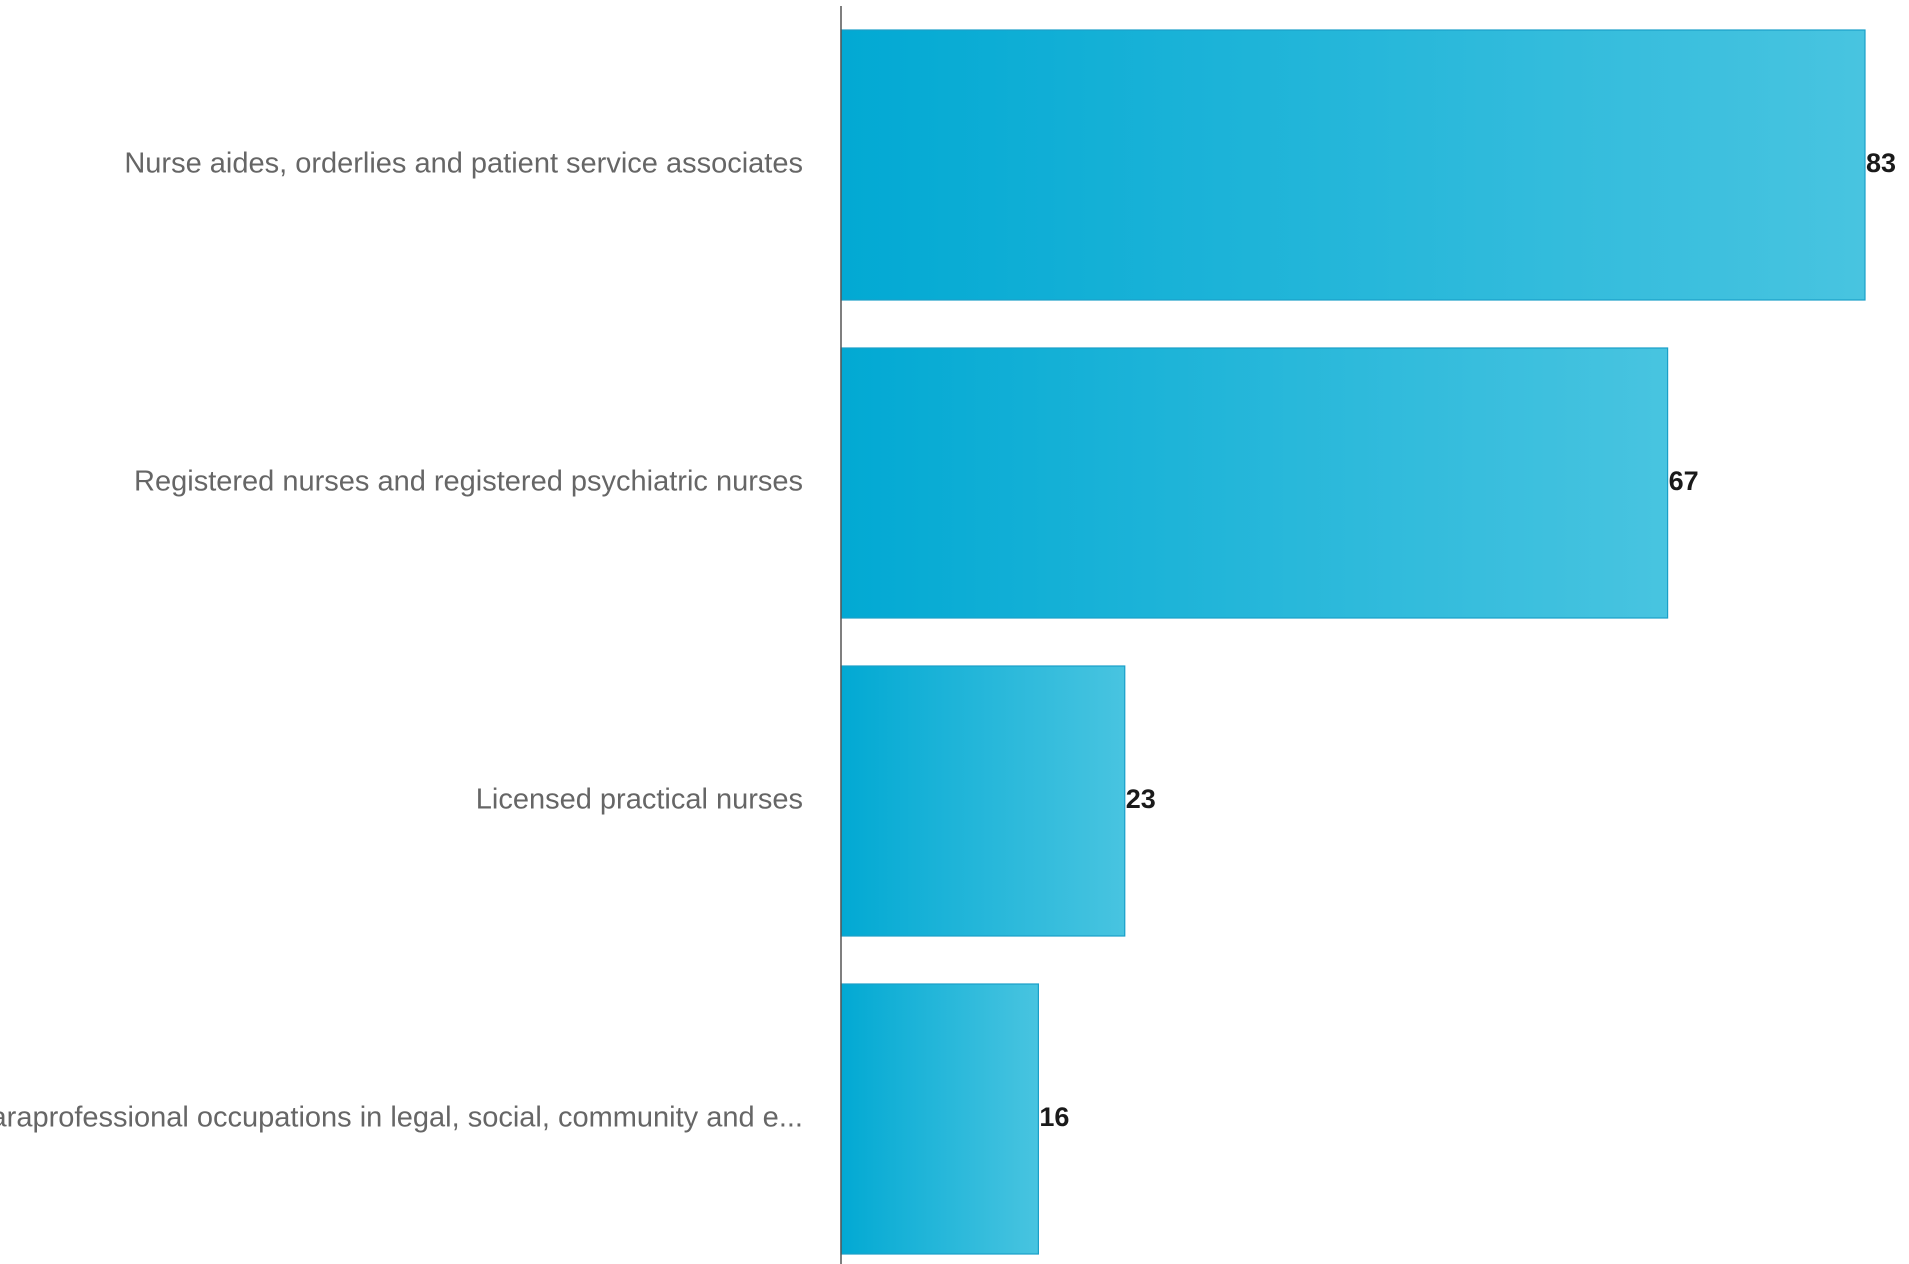 Image resolution: width=1909 pixels, height=1264 pixels. What do you see at coordinates (1684, 481) in the screenshot?
I see `value-label-1: 67` at bounding box center [1684, 481].